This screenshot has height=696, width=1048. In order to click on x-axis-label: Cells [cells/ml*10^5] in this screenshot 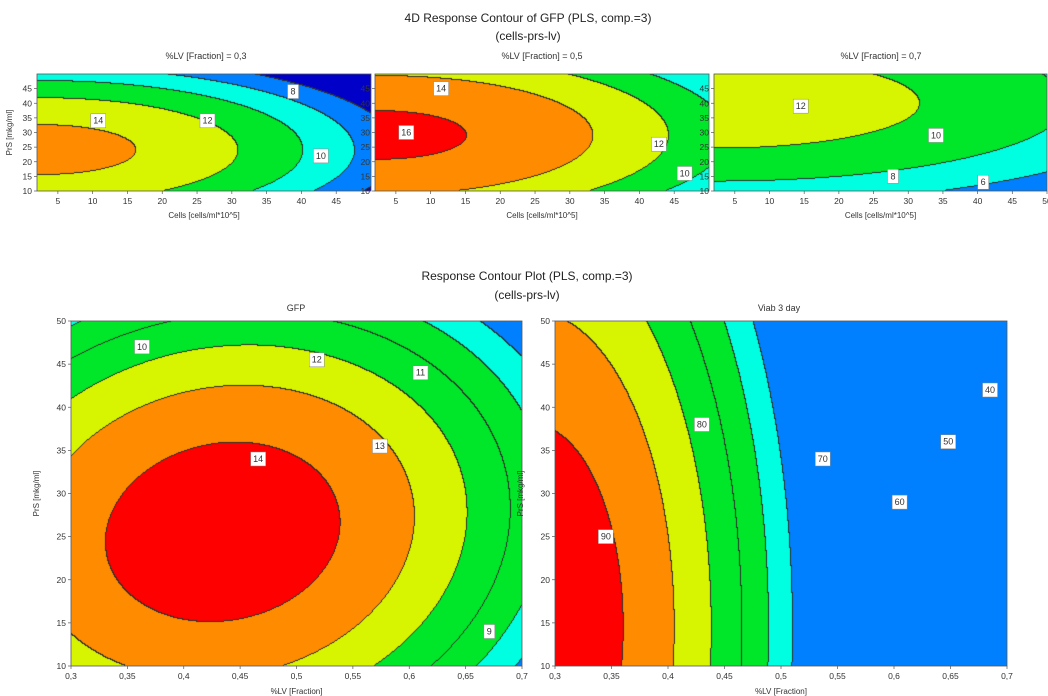, I will do `click(541, 215)`.